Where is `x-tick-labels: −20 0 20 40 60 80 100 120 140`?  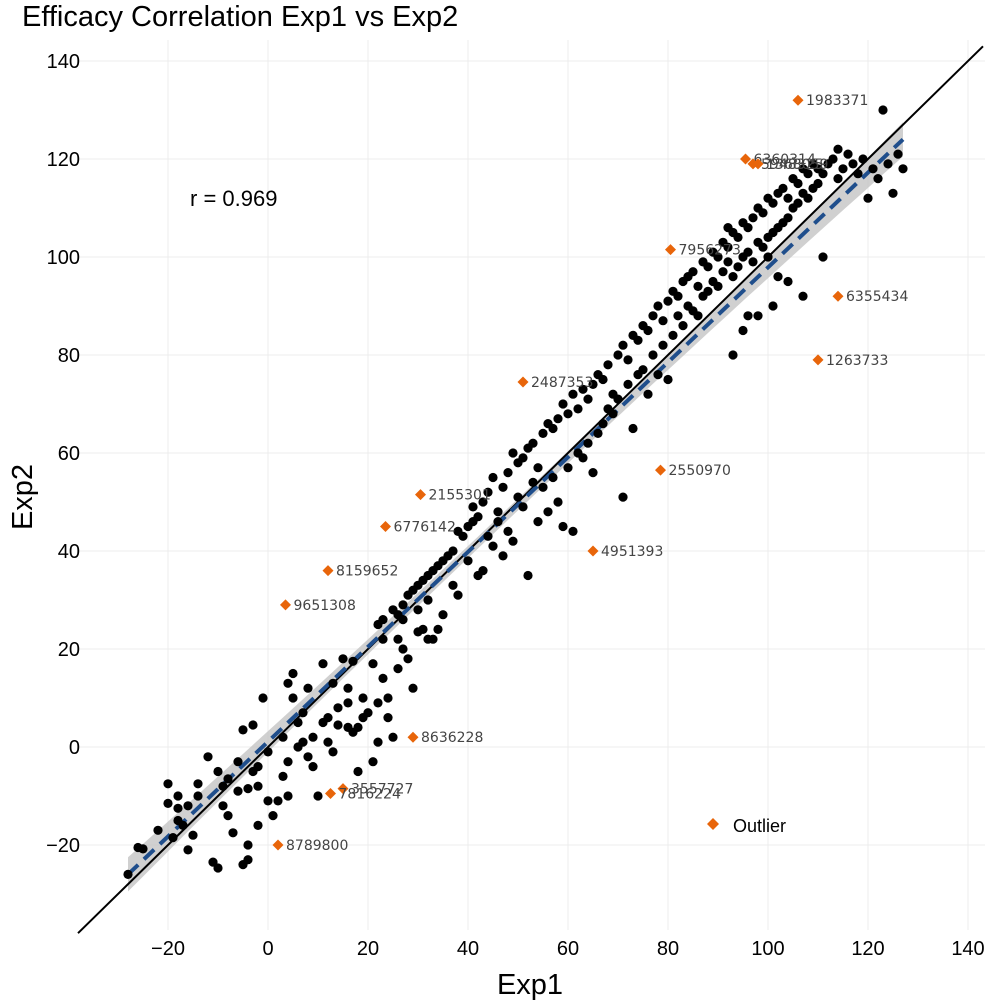
x-tick-labels: −20 0 20 40 60 80 100 120 140 is located at coordinates (568, 949).